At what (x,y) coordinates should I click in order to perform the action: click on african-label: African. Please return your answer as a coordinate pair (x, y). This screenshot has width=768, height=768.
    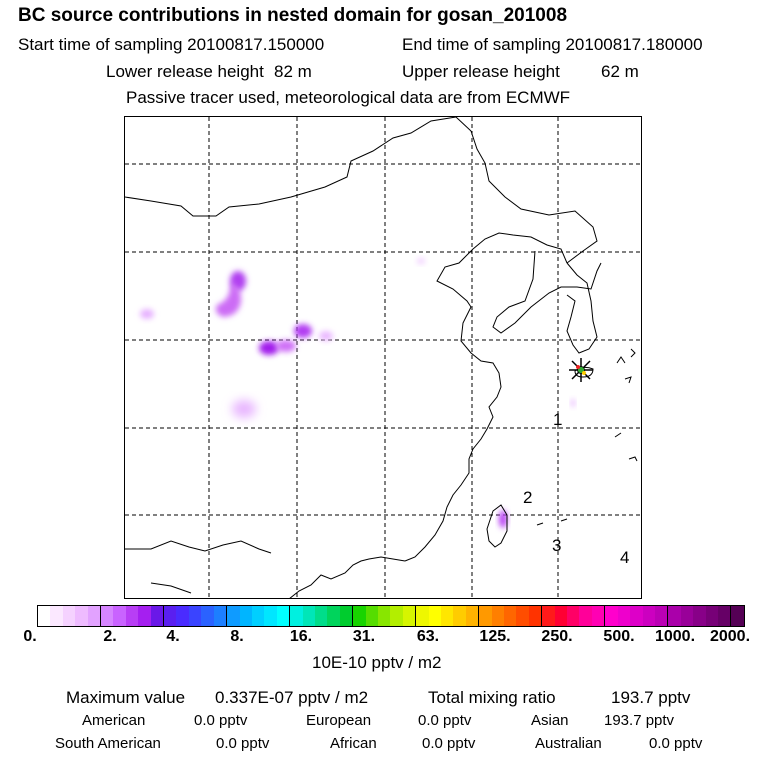
    Looking at the image, I should click on (353, 743).